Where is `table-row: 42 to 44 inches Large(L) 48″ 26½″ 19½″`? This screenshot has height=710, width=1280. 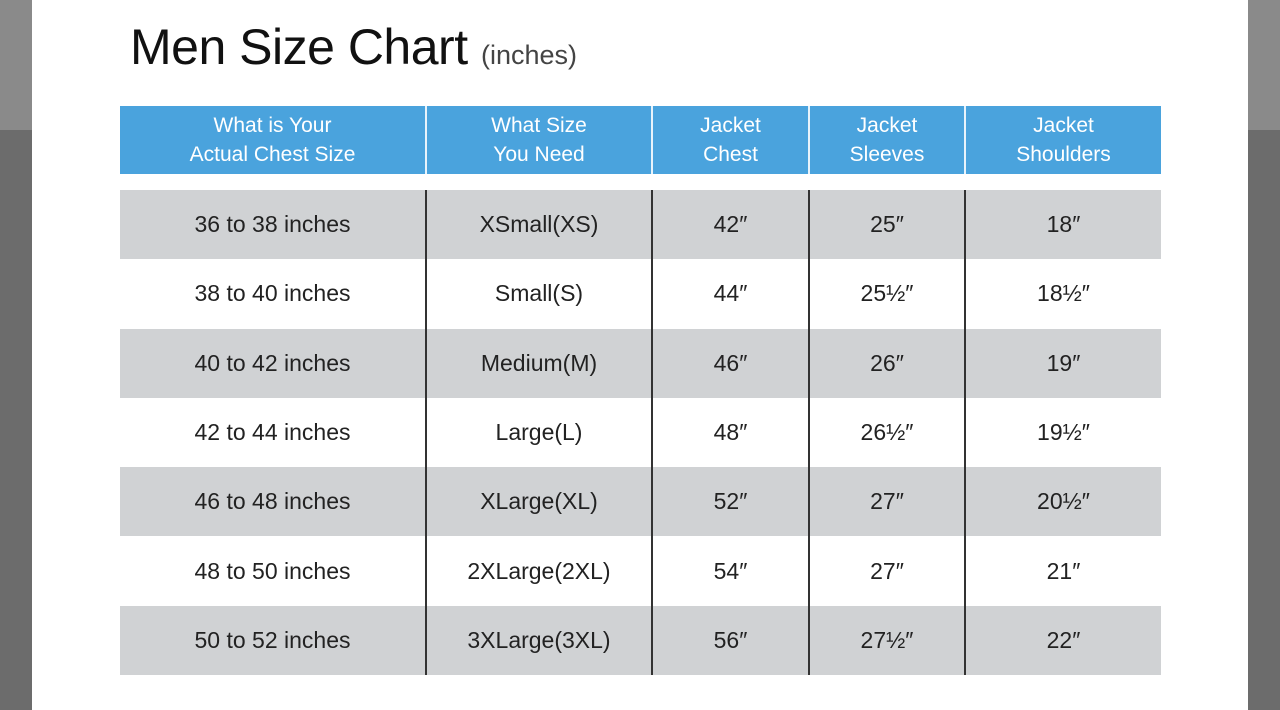 table-row: 42 to 44 inches Large(L) 48″ 26½″ 19½″ is located at coordinates (640, 432).